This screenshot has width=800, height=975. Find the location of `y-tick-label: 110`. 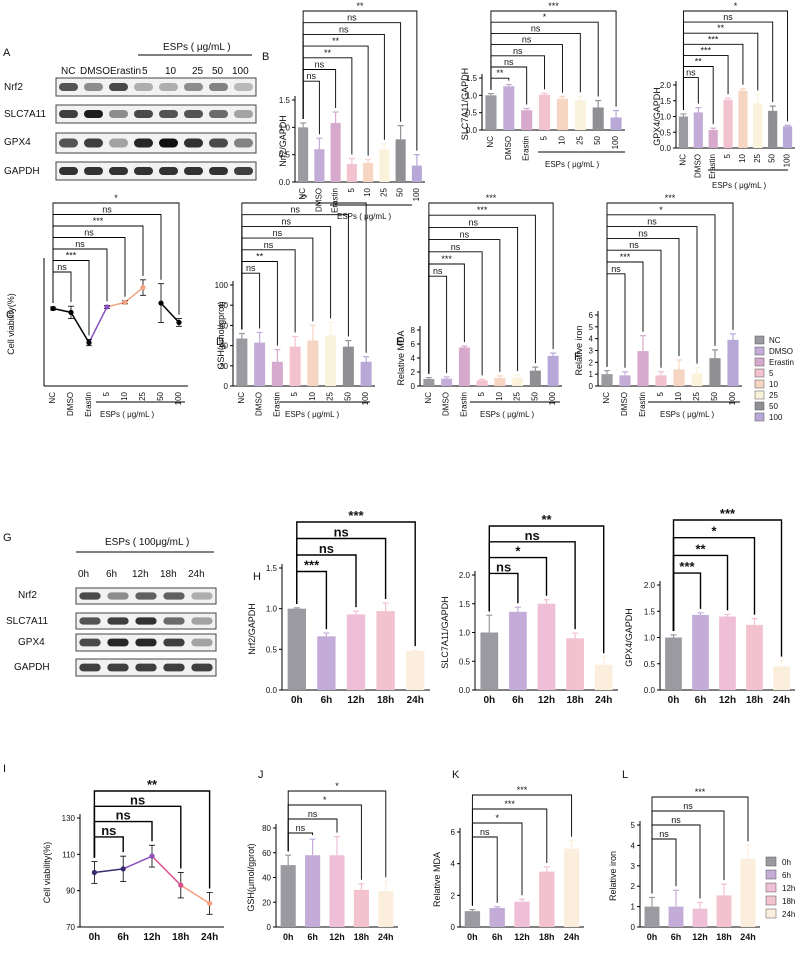

y-tick-label: 110 is located at coordinates (68, 854).